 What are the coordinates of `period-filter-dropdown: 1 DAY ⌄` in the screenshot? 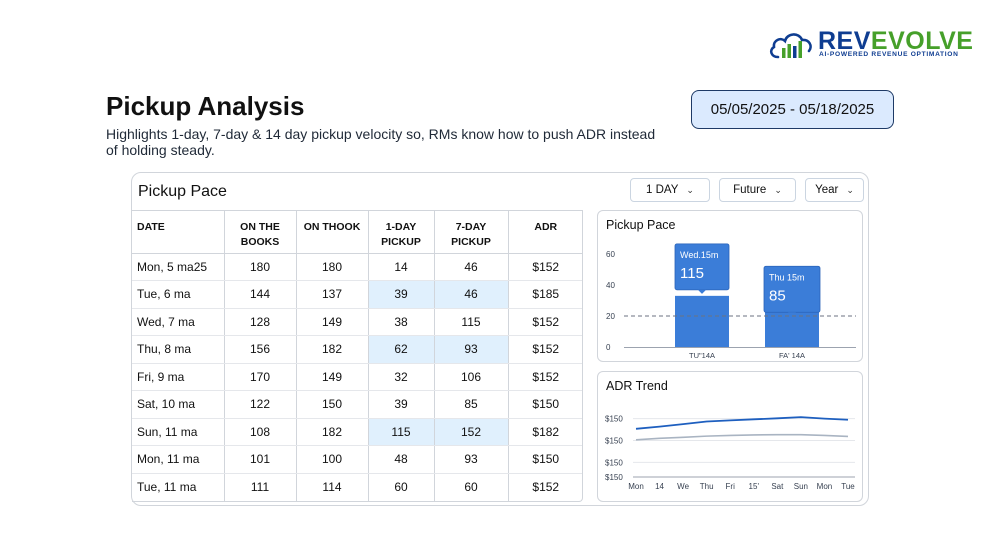 It's located at (670, 190).